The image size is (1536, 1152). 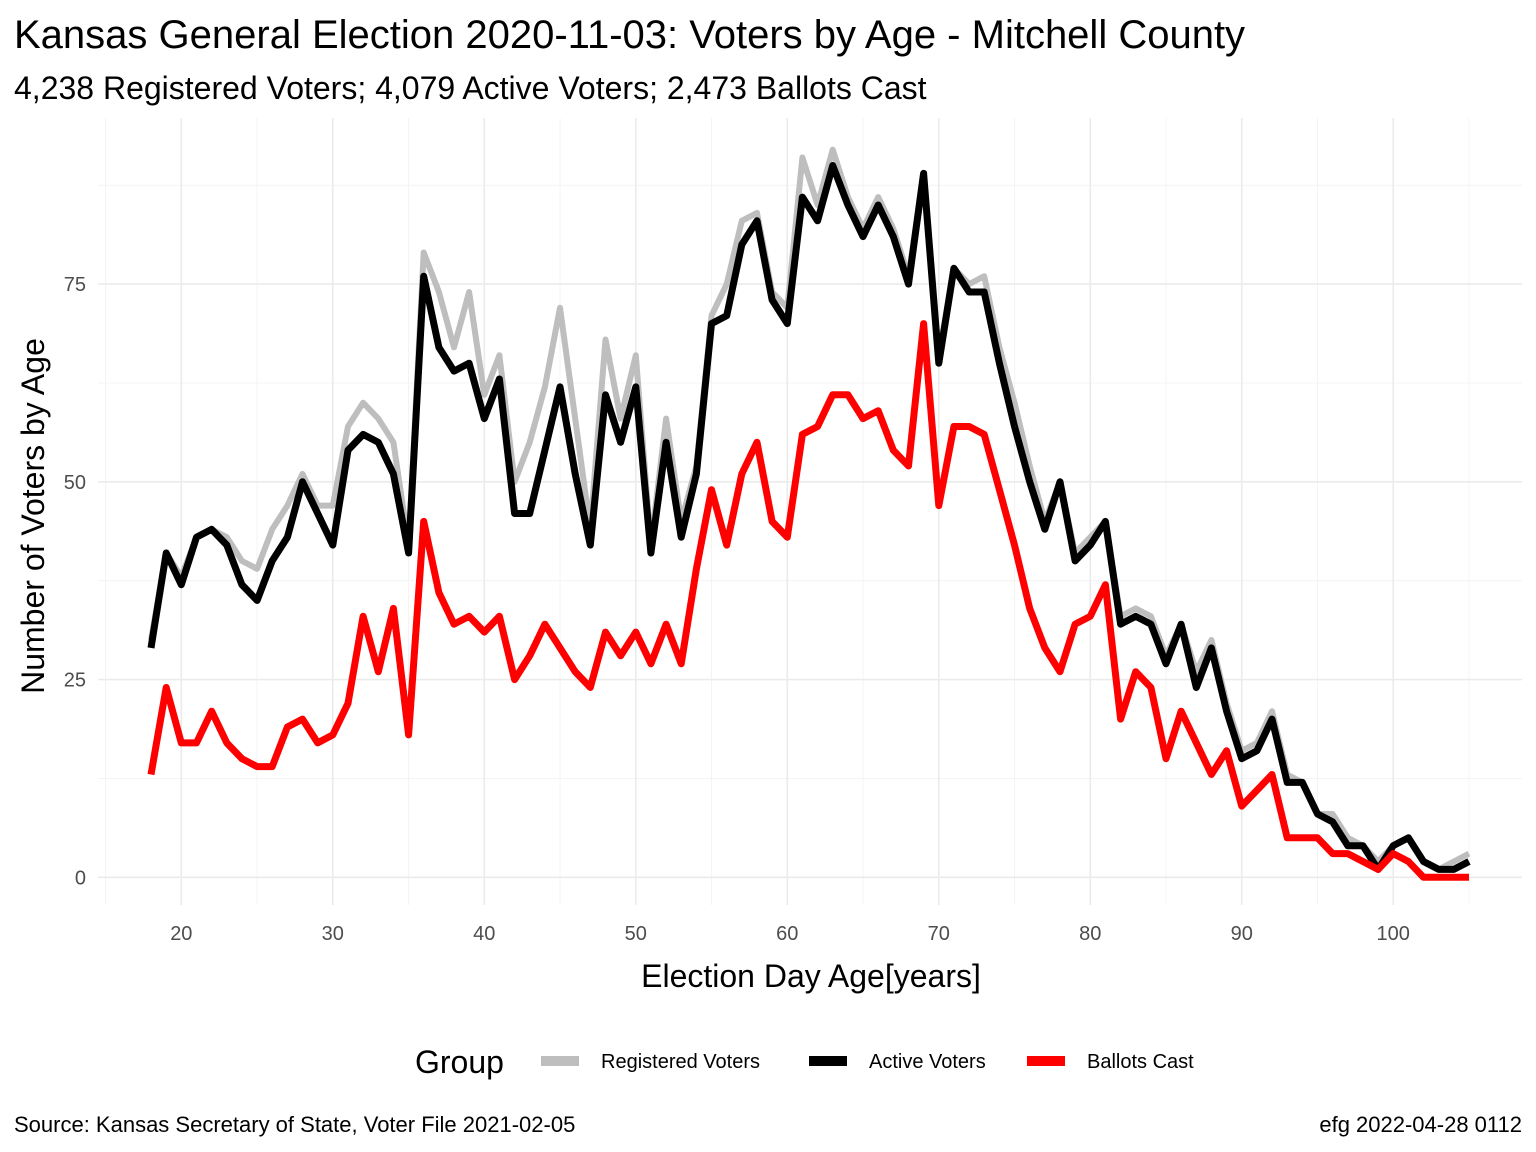 What do you see at coordinates (33, 516) in the screenshot?
I see `y-axis-title: Number of Voters by Age` at bounding box center [33, 516].